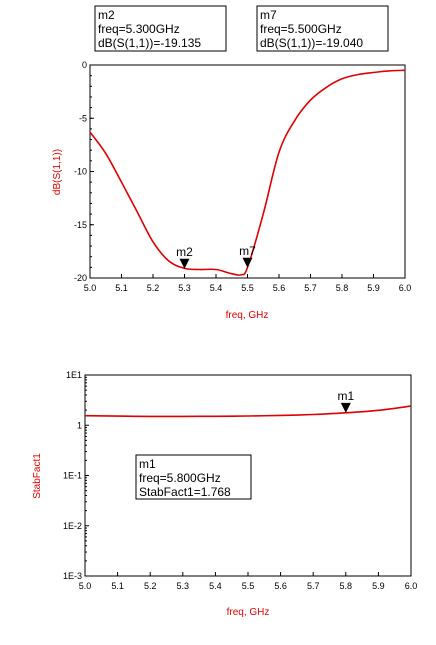  Describe the element at coordinates (185, 492) in the screenshot. I see `readout-m1-value: StabFact1=1.768` at that location.